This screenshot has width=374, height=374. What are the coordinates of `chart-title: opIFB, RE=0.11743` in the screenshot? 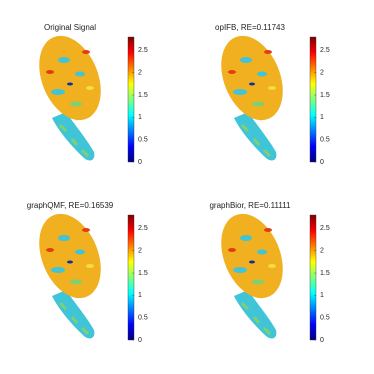 It's located at (250, 27).